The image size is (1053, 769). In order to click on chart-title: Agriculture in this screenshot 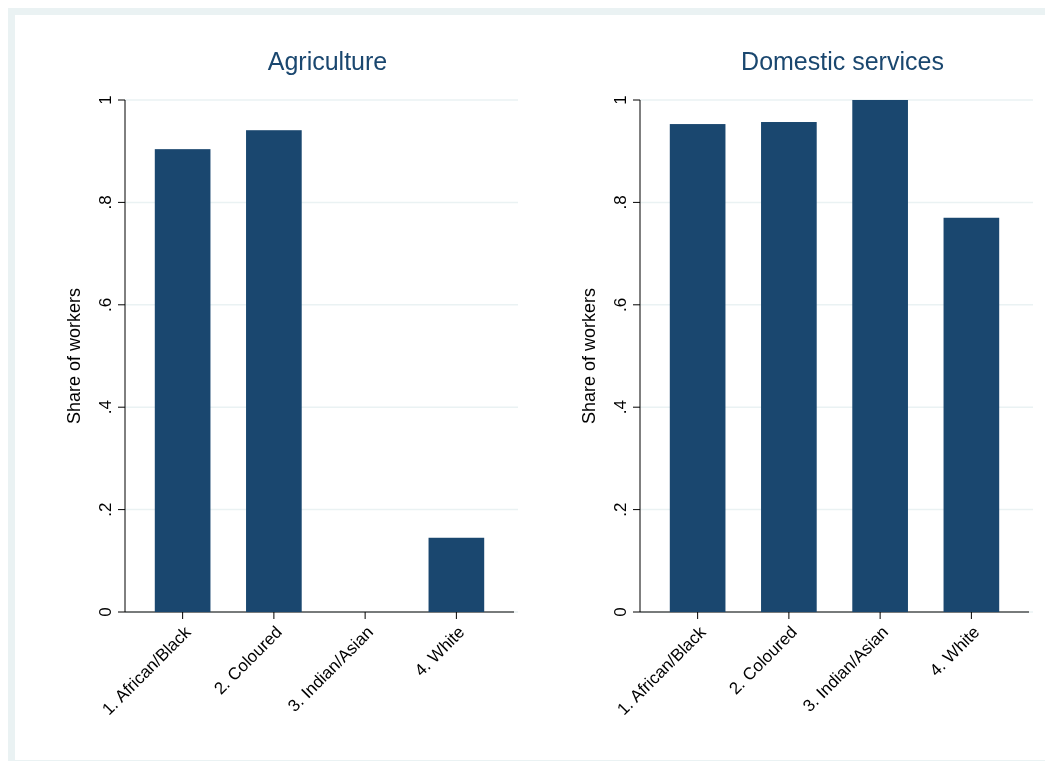, I will do `click(327, 61)`.